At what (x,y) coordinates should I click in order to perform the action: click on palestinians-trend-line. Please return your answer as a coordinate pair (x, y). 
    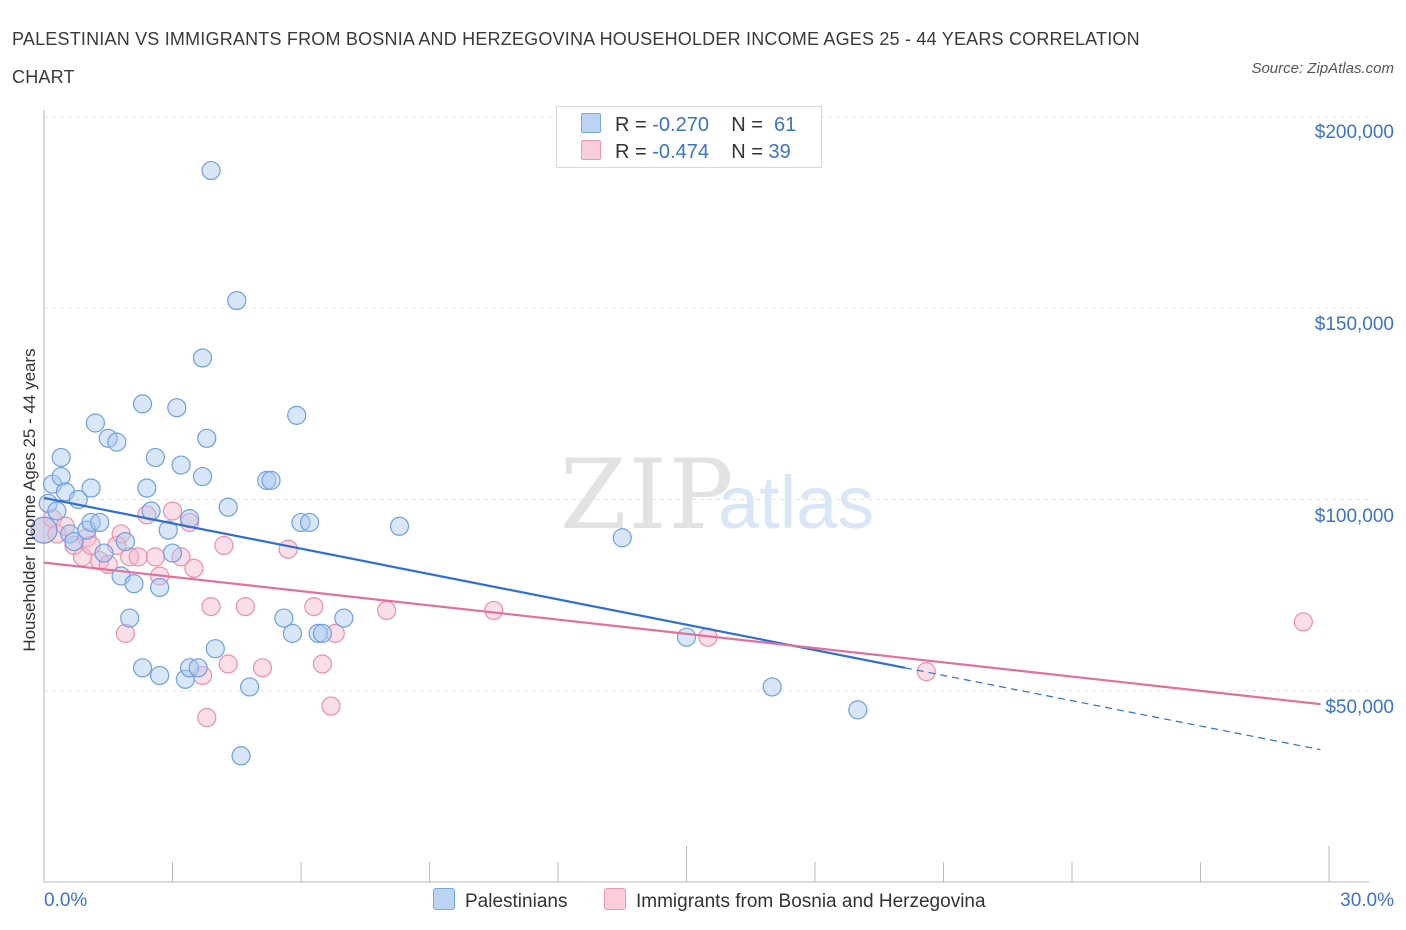
    Looking at the image, I should click on (474, 582).